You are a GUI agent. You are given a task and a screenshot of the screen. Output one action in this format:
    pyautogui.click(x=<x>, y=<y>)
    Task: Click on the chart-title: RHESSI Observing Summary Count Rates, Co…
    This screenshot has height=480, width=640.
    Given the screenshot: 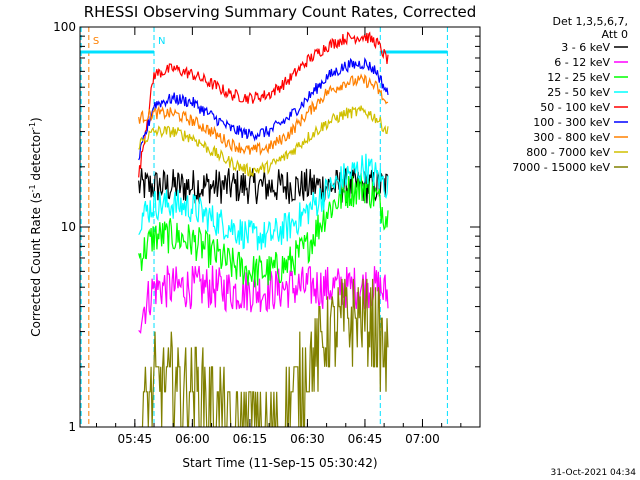 What is the action you would take?
    pyautogui.click(x=280, y=12)
    